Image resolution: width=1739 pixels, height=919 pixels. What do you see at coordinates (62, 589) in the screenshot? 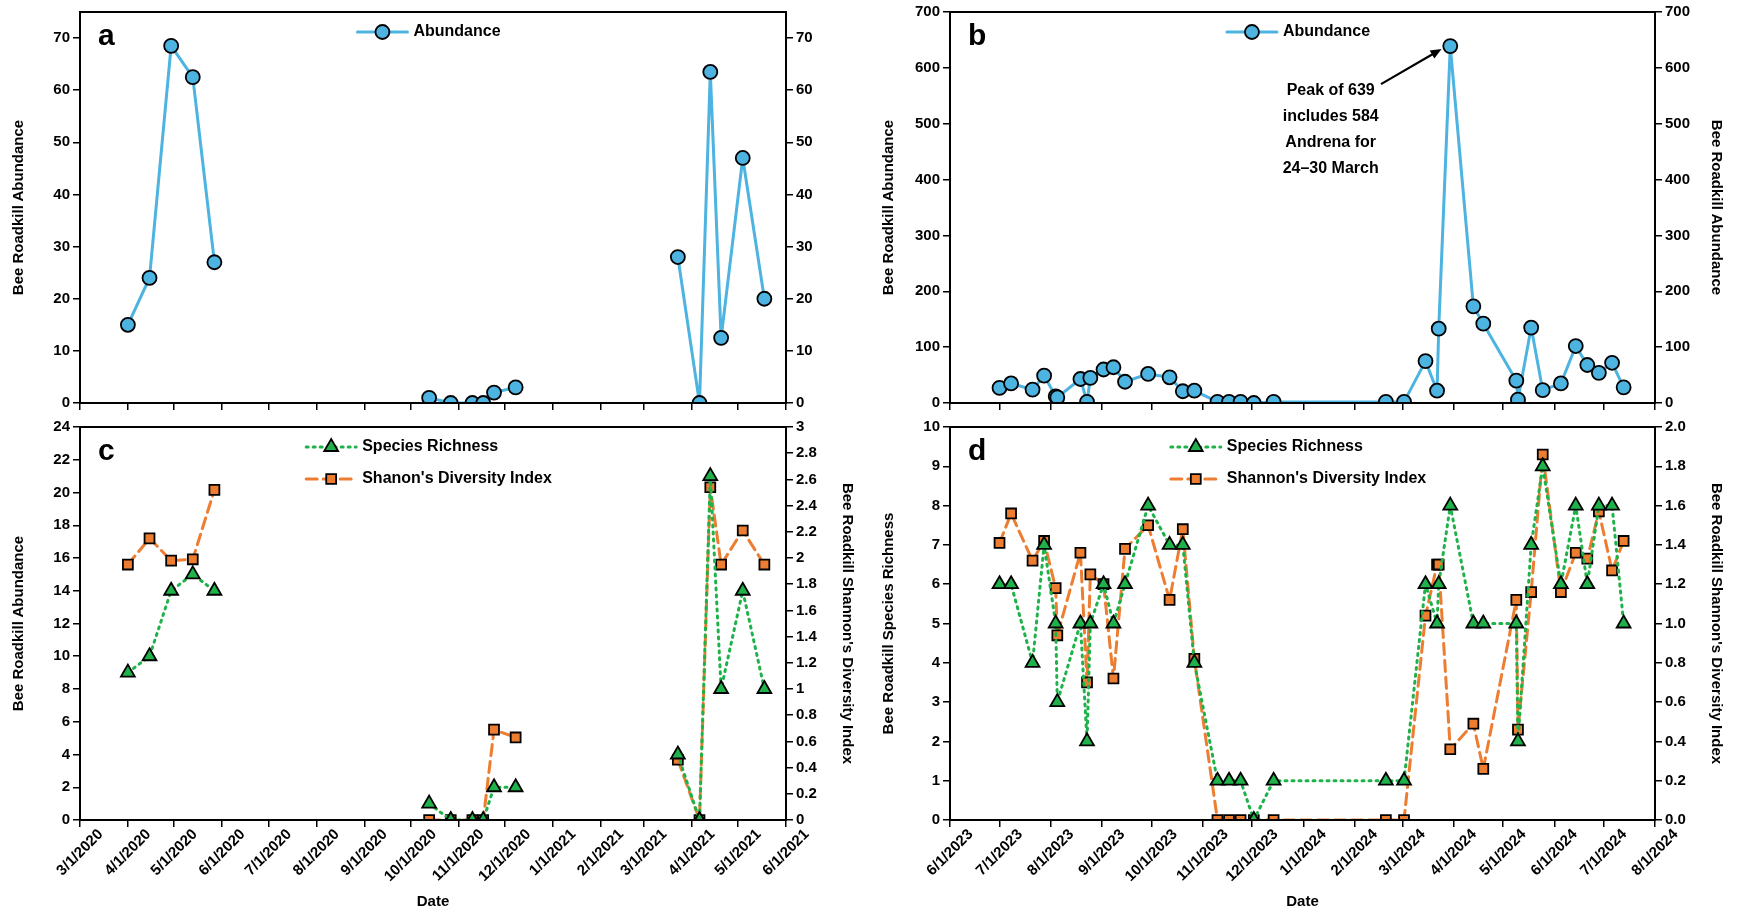
I see `y-tick-label: 14` at bounding box center [62, 589].